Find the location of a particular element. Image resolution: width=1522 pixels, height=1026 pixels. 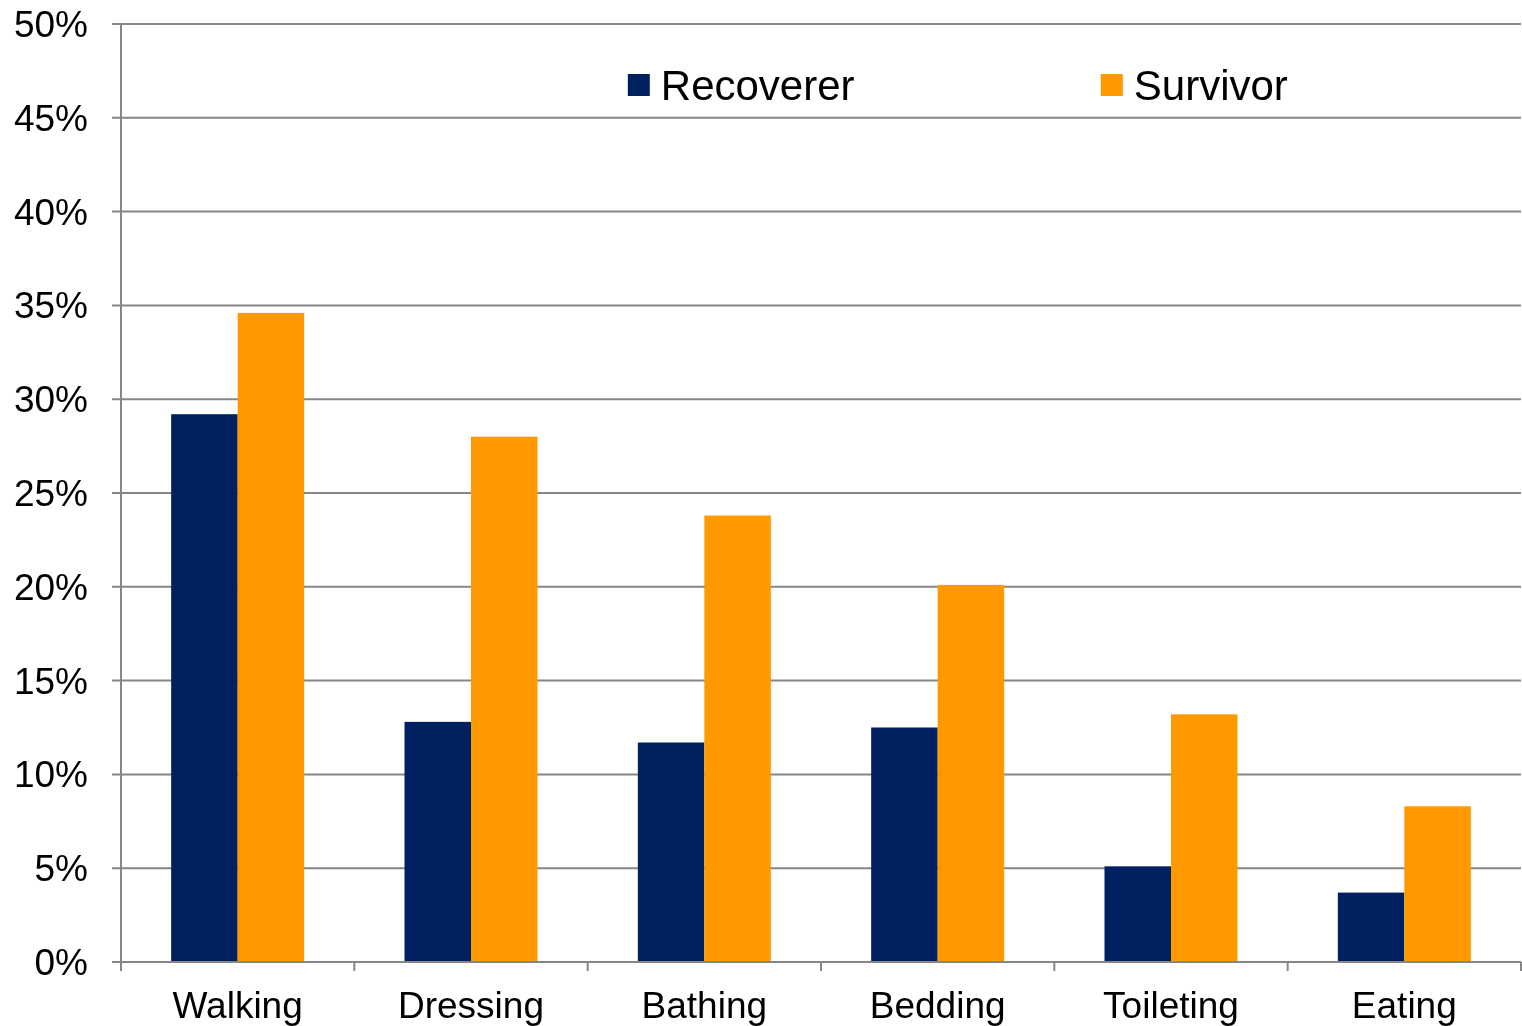

x-tick-label: Dressing is located at coordinates (471, 1005).